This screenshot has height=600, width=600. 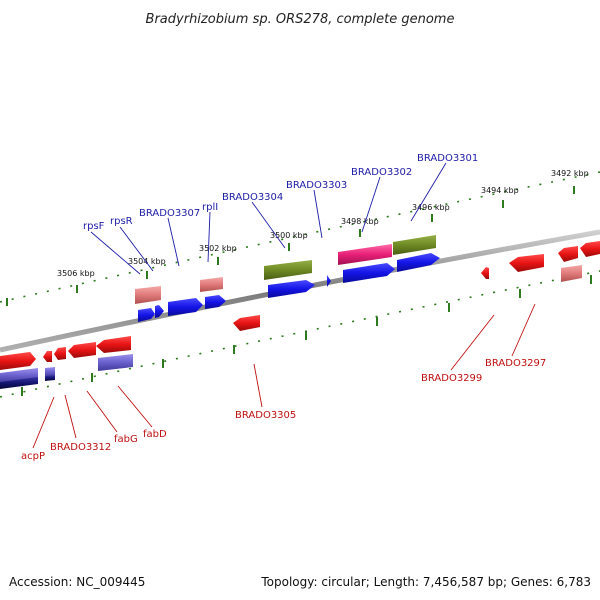 I want to click on gene-fabD, so click(x=113, y=344).